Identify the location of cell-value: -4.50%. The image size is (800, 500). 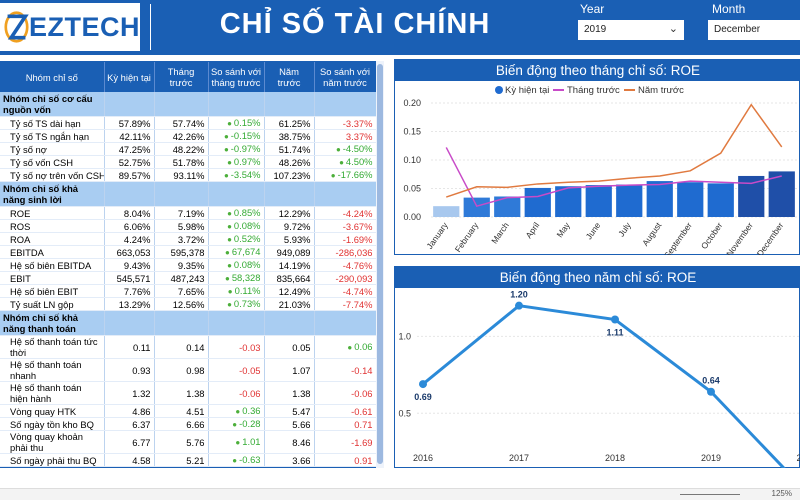
(357, 148).